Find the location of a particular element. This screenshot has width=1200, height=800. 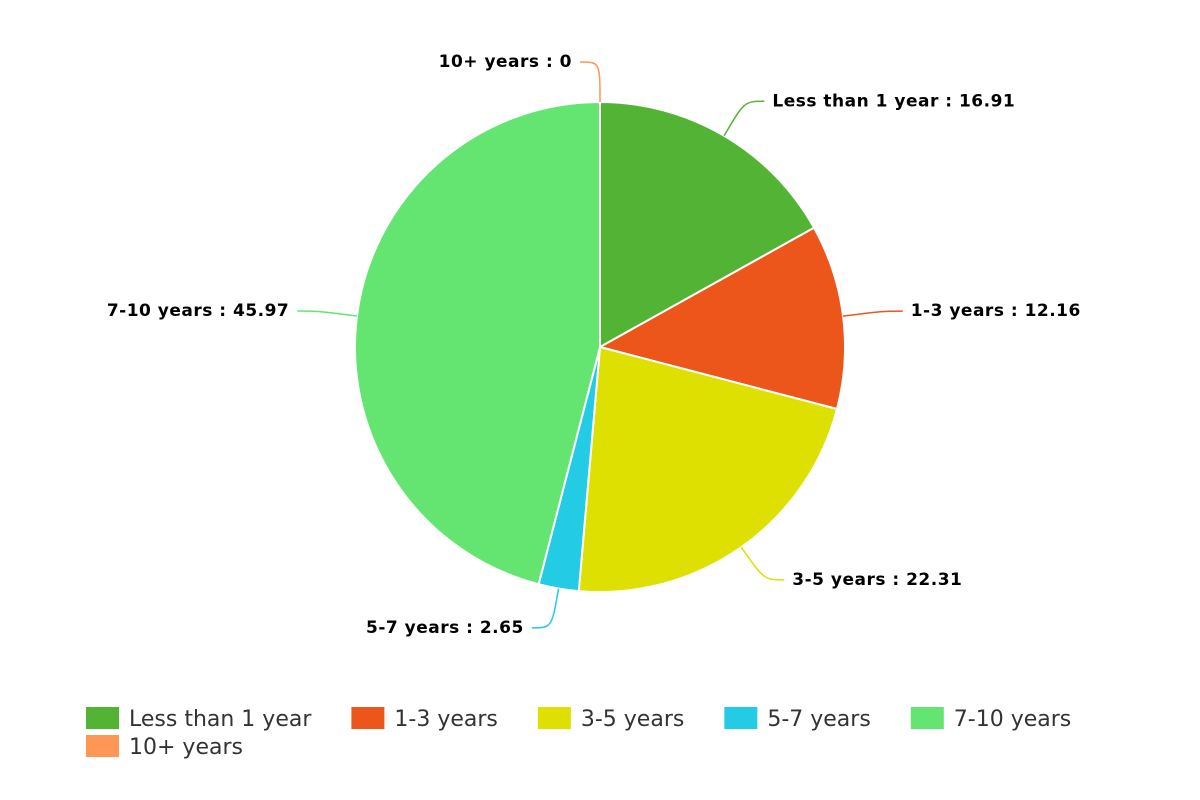

data-label: Less than 1 year : 16.91 is located at coordinates (893, 101).